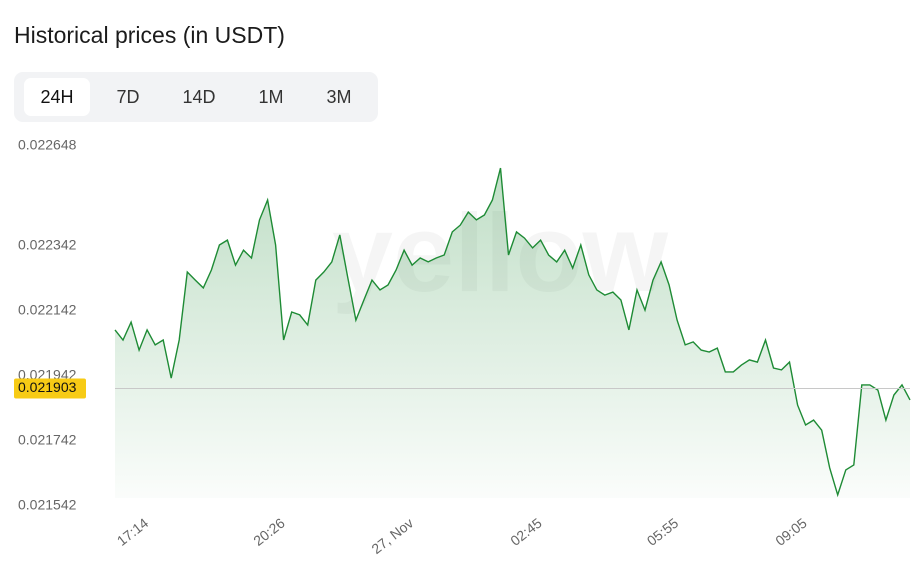  I want to click on x-tick-label: 09:05, so click(791, 532).